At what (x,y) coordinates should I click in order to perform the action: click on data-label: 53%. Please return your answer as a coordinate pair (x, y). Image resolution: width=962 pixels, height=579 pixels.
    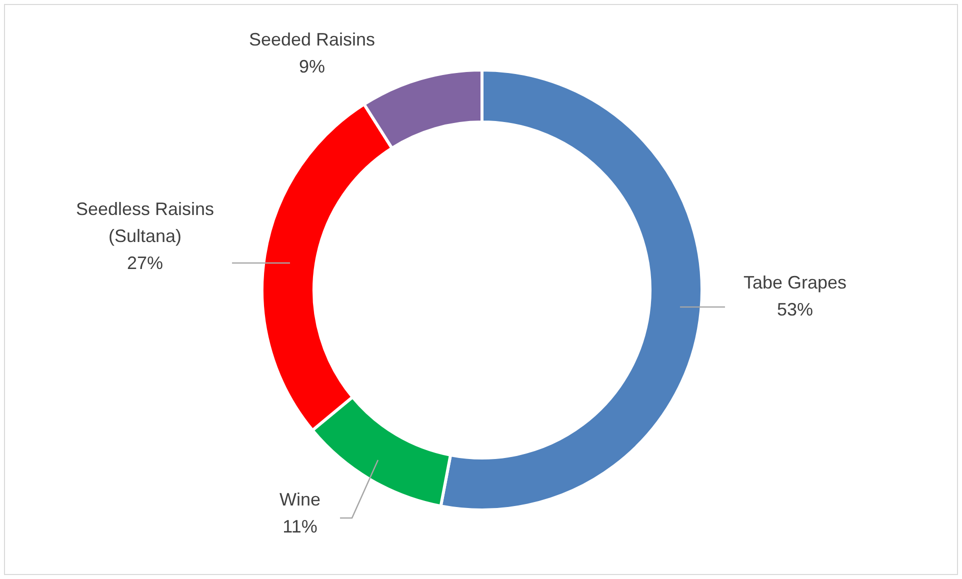
    Looking at the image, I should click on (795, 309).